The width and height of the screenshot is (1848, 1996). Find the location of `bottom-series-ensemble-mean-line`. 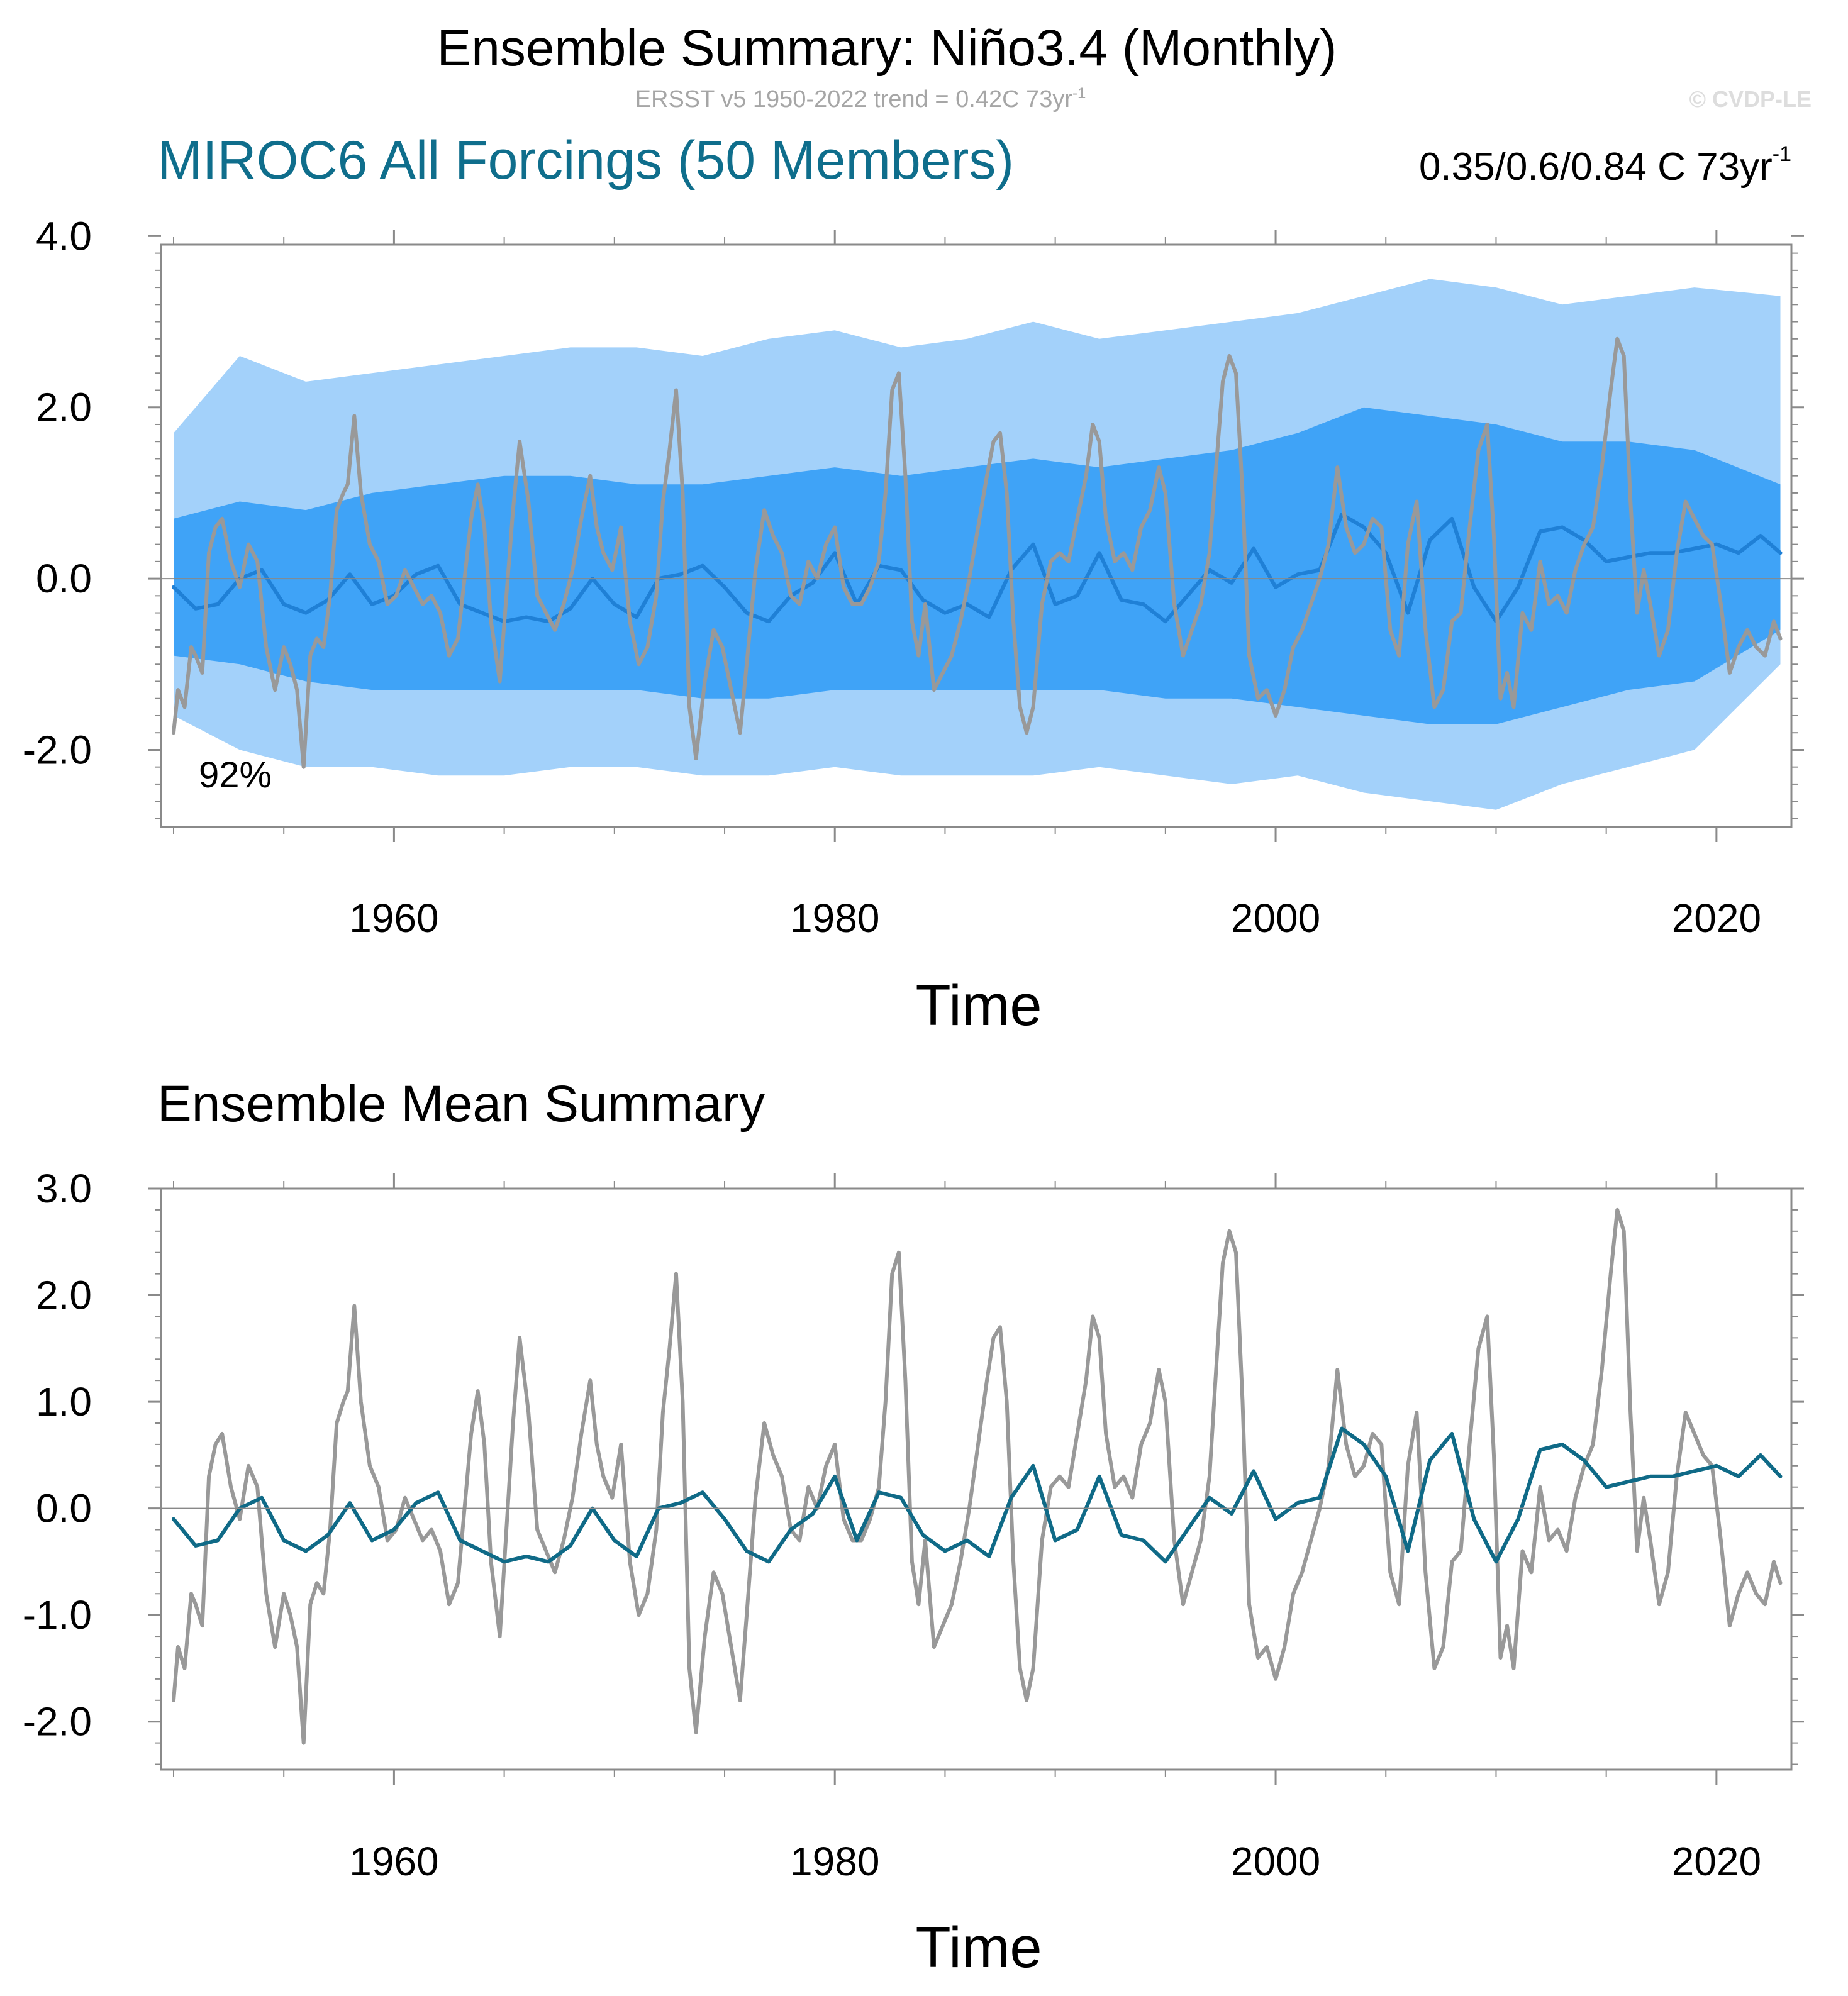

bottom-series-ensemble-mean-line is located at coordinates (977, 1495).